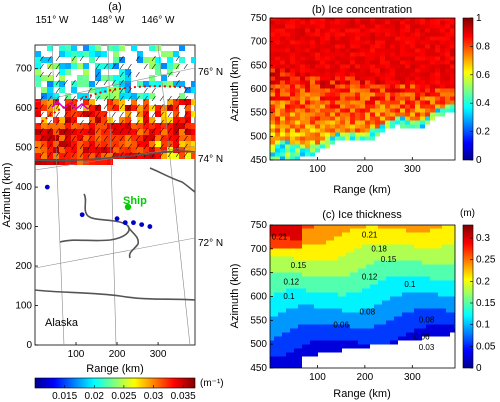  What do you see at coordinates (114, 105) in the screenshot?
I see `ice-edge-dotted` at bounding box center [114, 105].